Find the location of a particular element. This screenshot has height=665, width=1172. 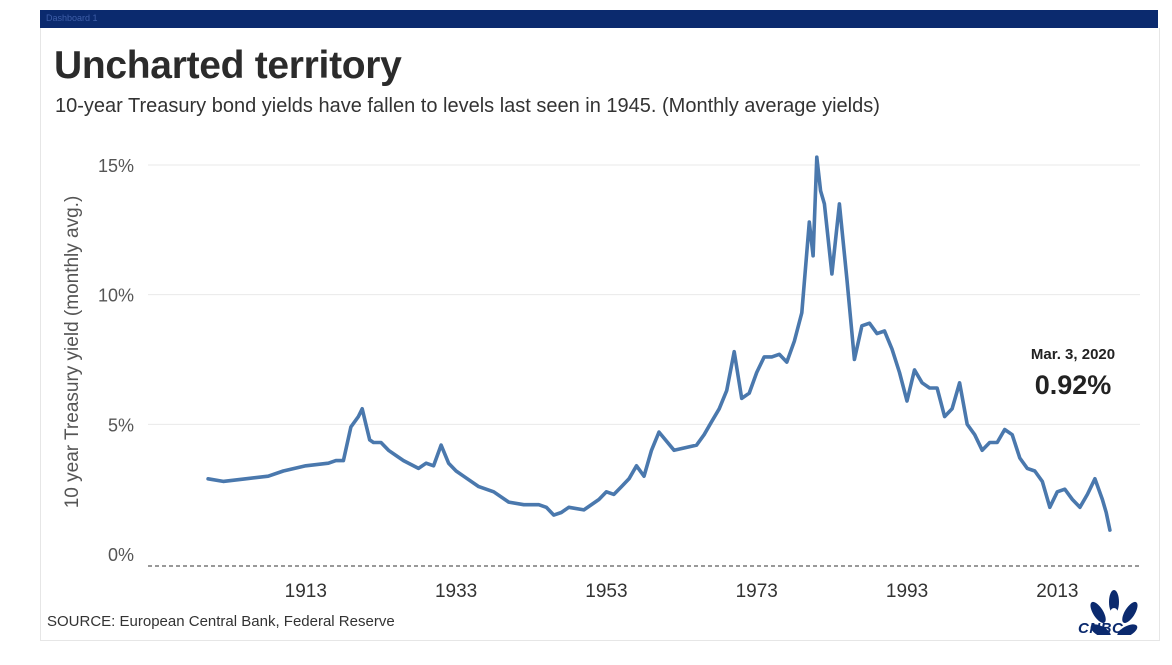

cnbc-logo-text: CNBC is located at coordinates (1101, 628).